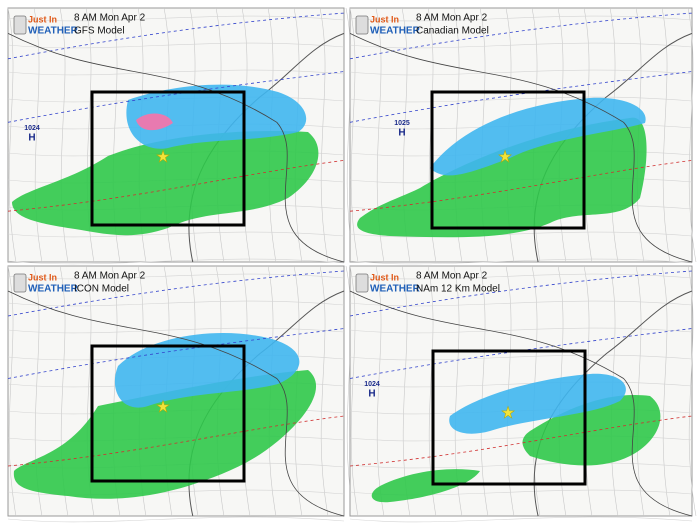 This screenshot has height=524, width=700. What do you see at coordinates (154, 122) in the screenshot?
I see `mix-area` at bounding box center [154, 122].